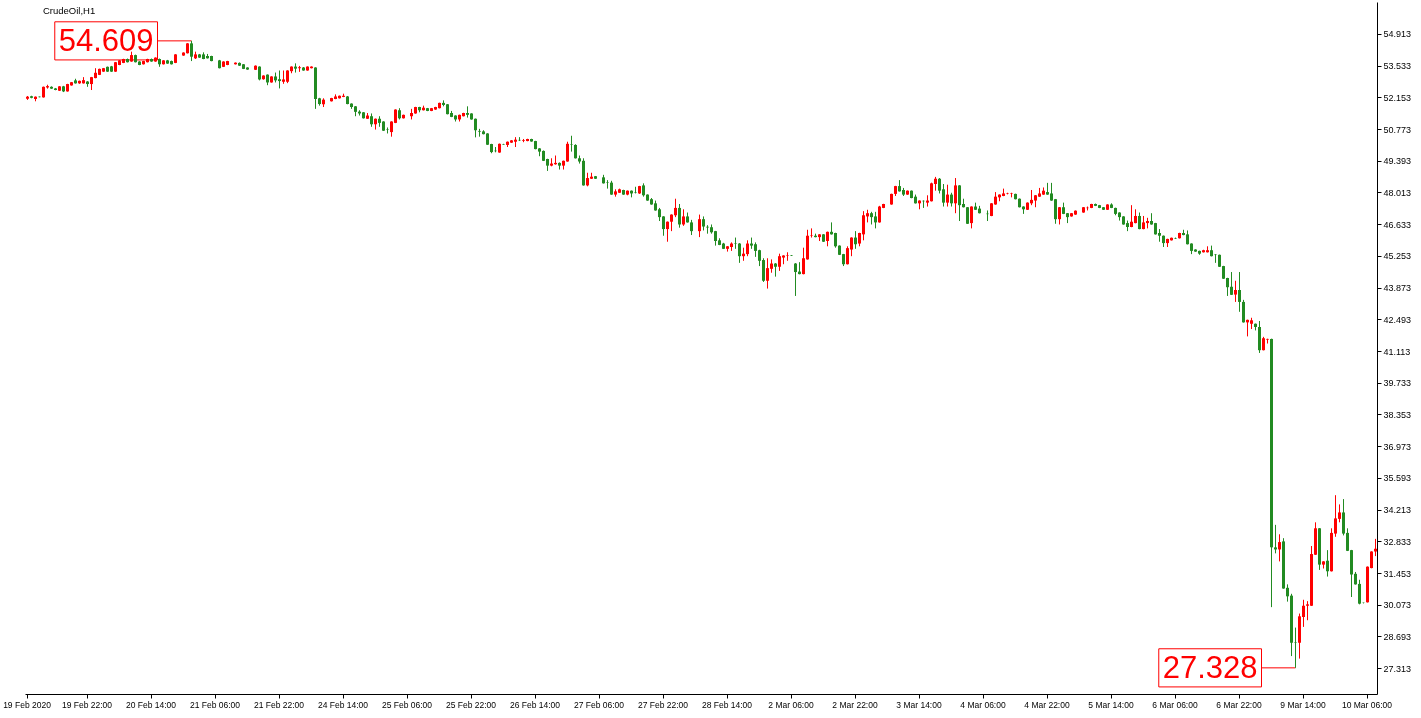 This screenshot has height=718, width=1421. Describe the element at coordinates (1397, 34) in the screenshot. I see `y-tick-label: 54.913` at that location.